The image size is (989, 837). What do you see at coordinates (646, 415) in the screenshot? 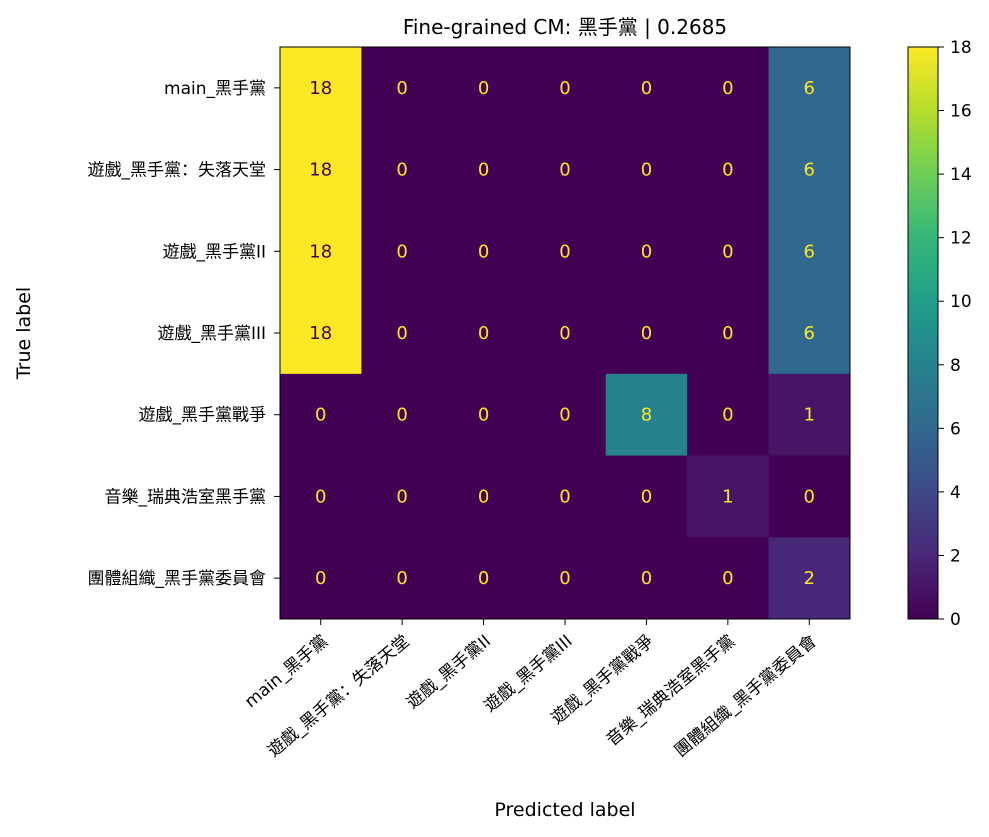
I see `cell-value-label: 8` at bounding box center [646, 415].